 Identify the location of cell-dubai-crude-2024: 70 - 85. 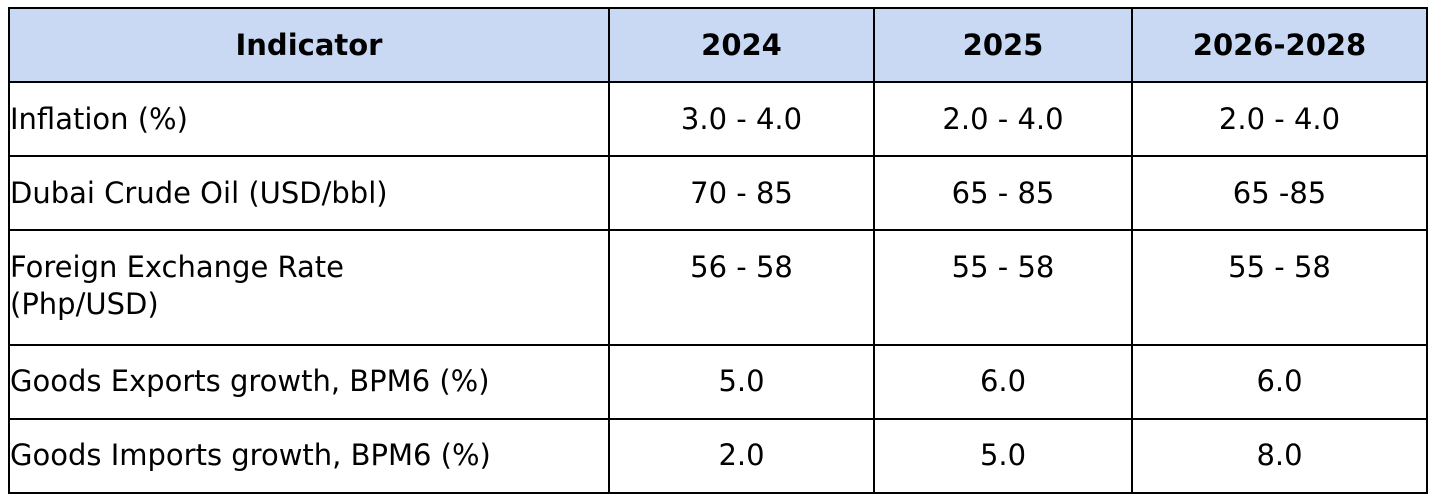
(741, 193).